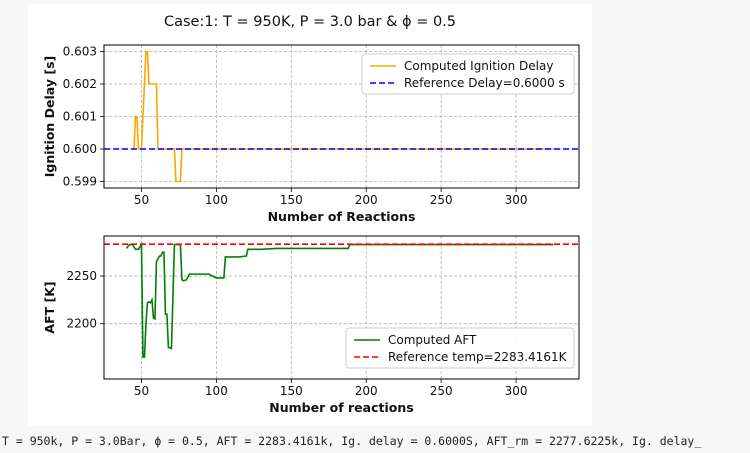 This screenshot has width=750, height=453. Describe the element at coordinates (341, 407) in the screenshot. I see `x-axis-label: Number of reactions` at that location.